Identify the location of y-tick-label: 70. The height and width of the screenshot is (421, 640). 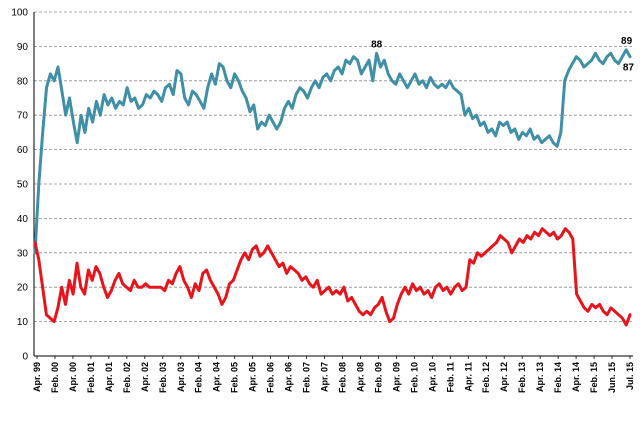
(23, 116).